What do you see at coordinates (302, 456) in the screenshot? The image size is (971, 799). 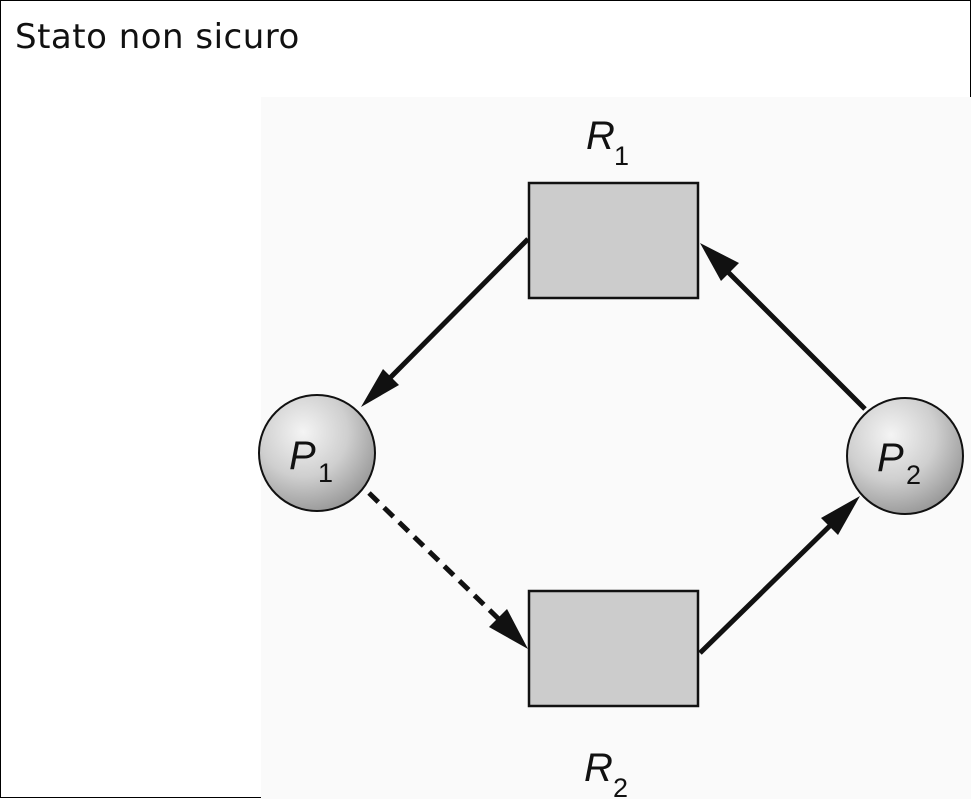 I see `p1-letter: P` at bounding box center [302, 456].